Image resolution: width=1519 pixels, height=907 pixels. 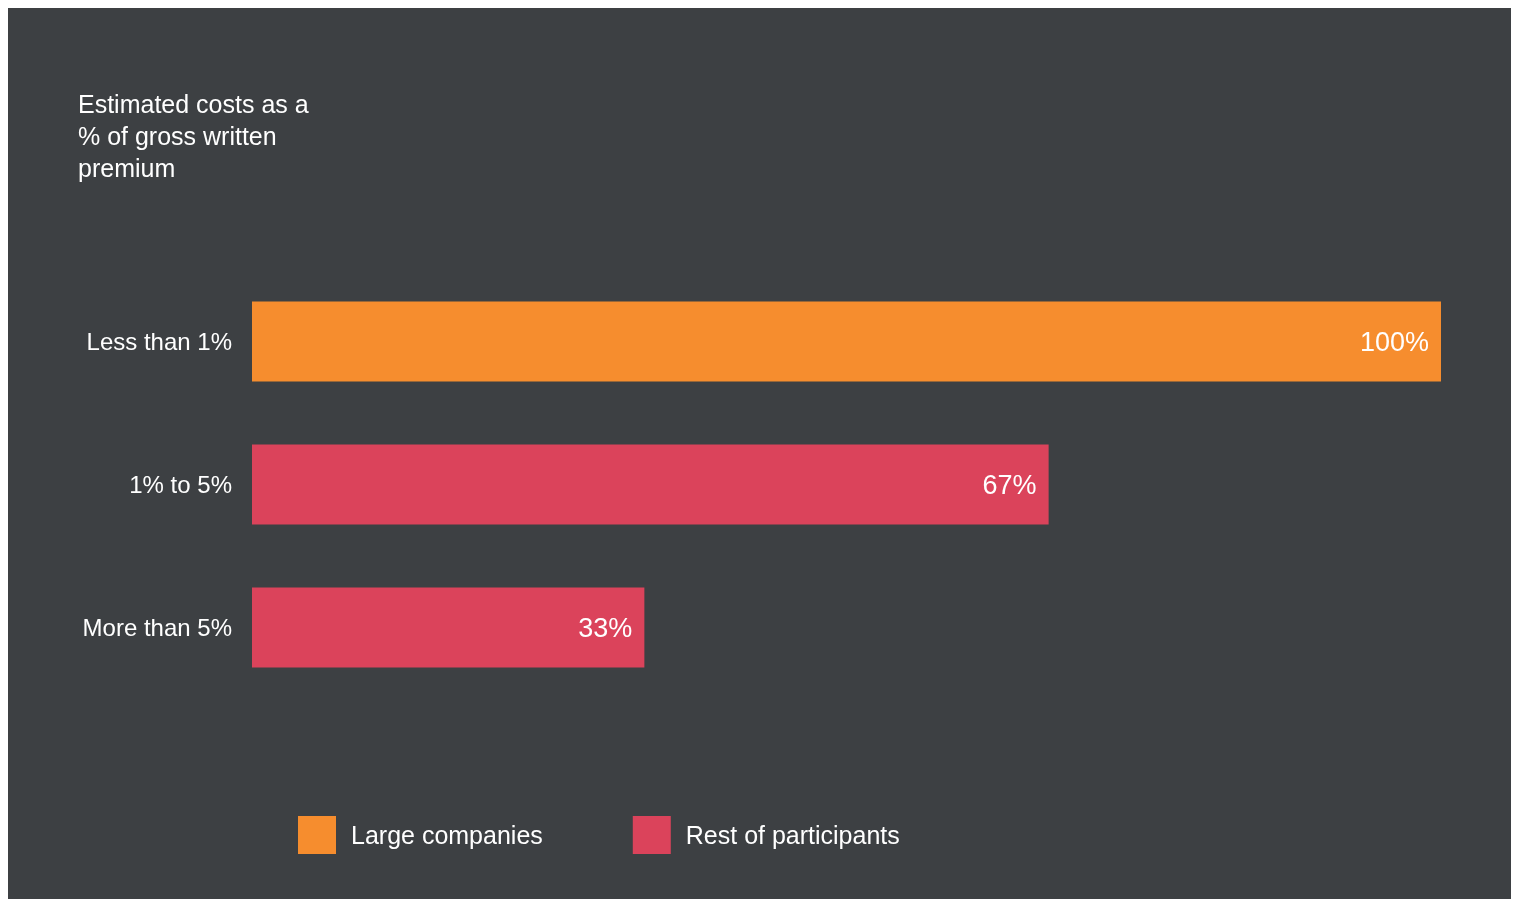 What do you see at coordinates (197, 136) in the screenshot?
I see `chart-title: Estimated costs as a % of gross written premium` at bounding box center [197, 136].